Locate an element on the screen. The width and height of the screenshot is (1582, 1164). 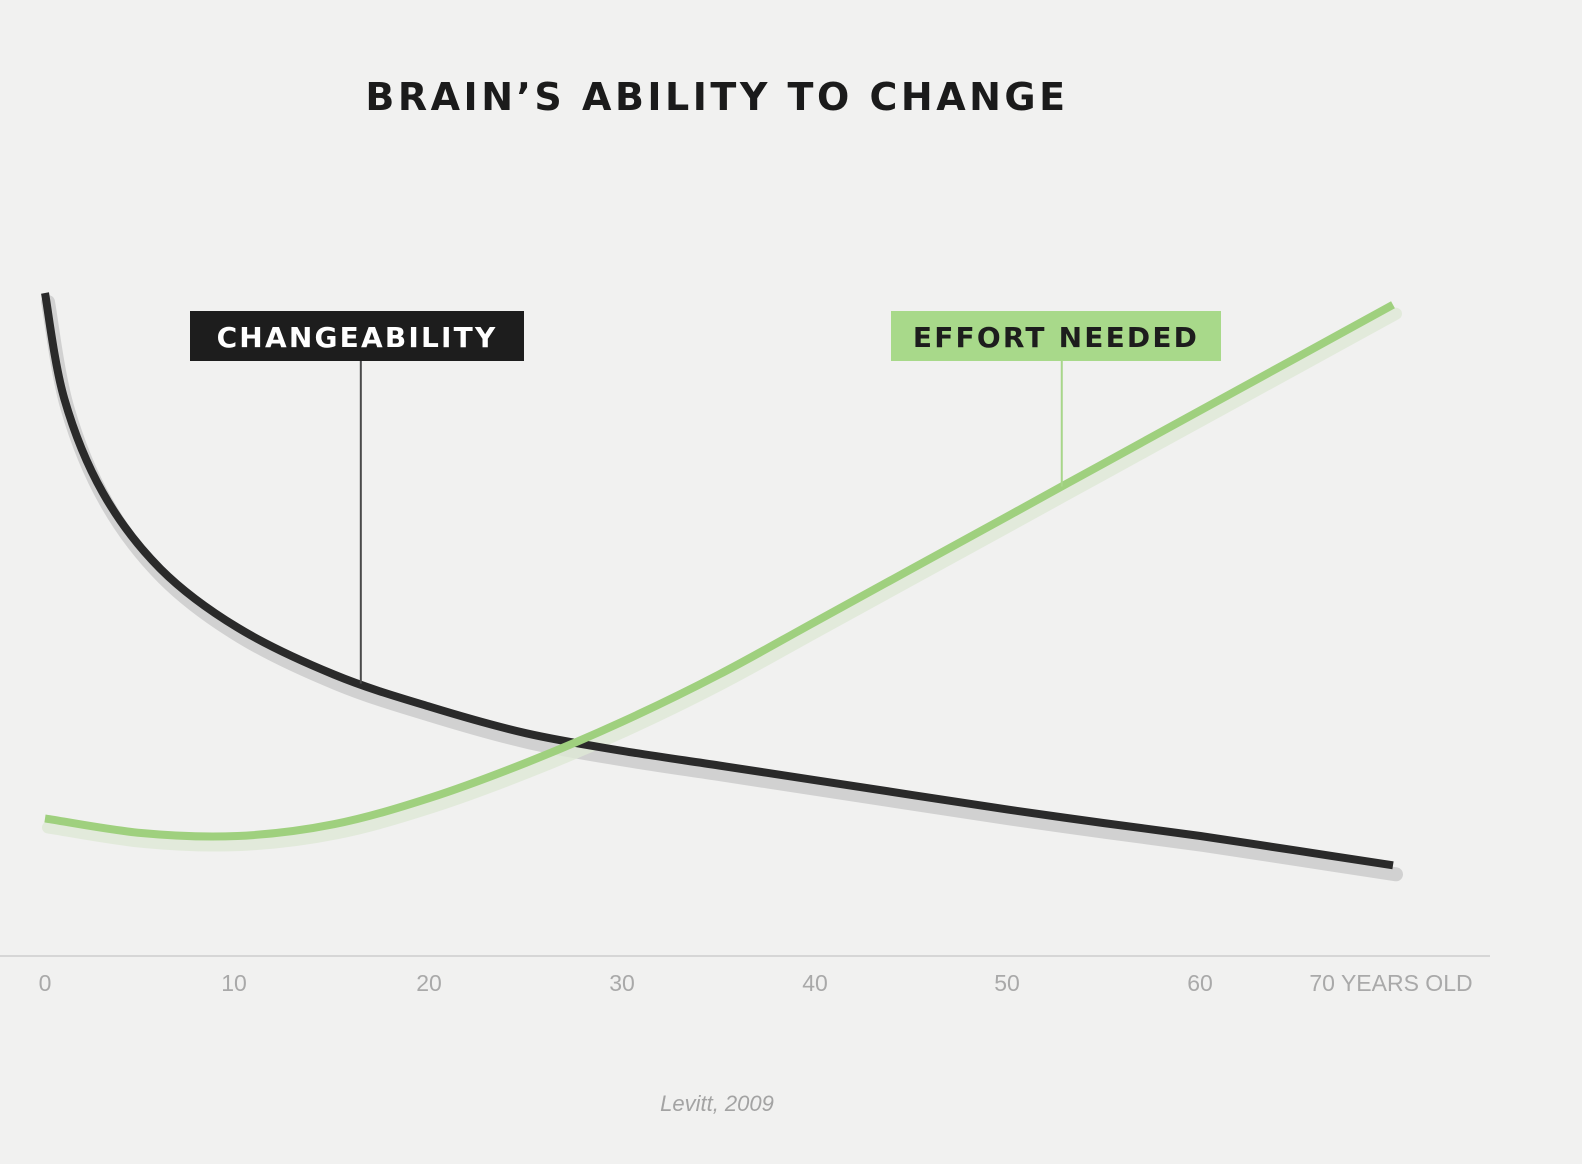
x-tick-label: 0 is located at coordinates (45, 983).